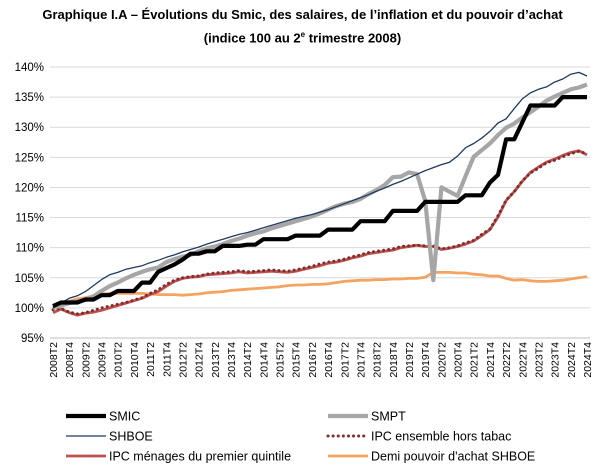  What do you see at coordinates (29, 309) in the screenshot?
I see `y-tick-label: 100%` at bounding box center [29, 309].